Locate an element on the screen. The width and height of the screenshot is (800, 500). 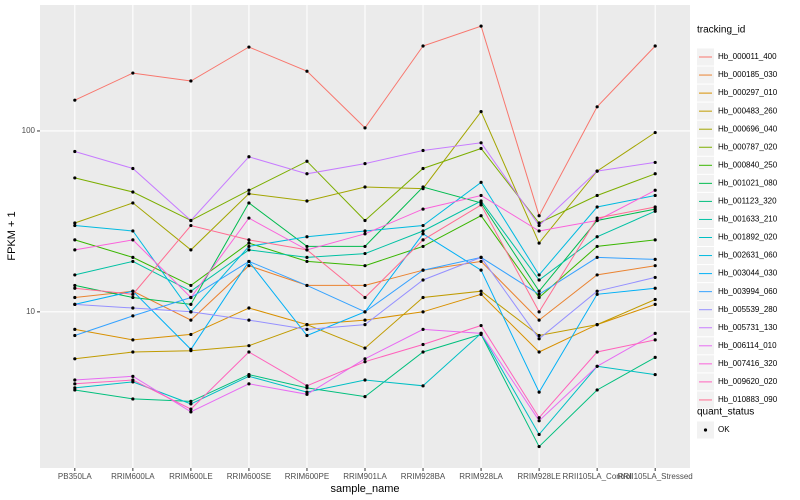
legend-label: Hb_003044_030 is located at coordinates (748, 273).